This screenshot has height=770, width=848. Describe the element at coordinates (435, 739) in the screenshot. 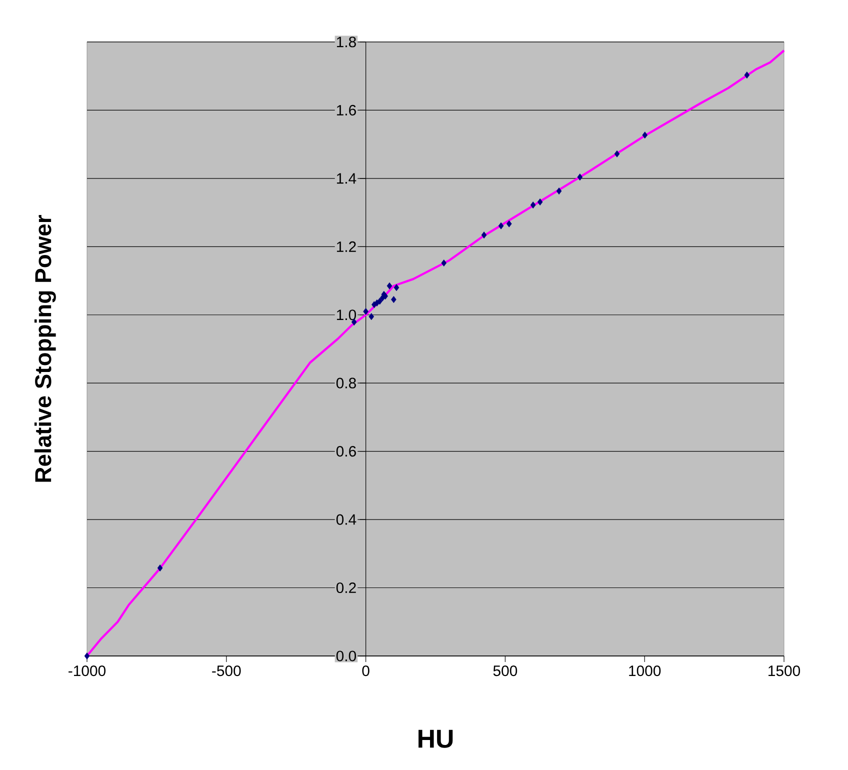

I see `x-axis-title: HU` at that location.